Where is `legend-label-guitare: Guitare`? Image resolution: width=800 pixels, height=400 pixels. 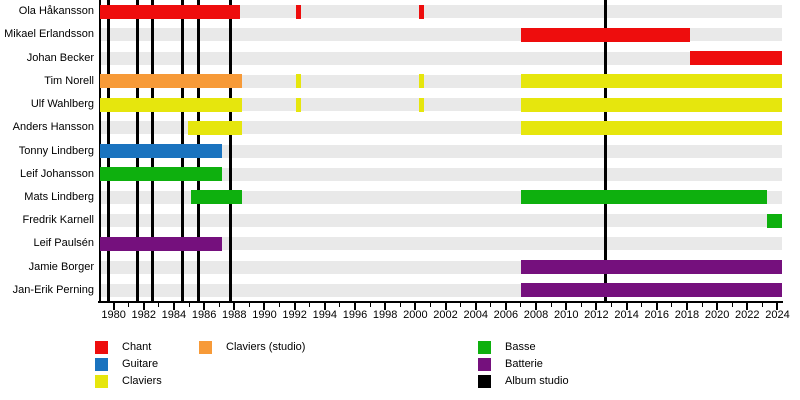
legend-label-guitare: Guitare is located at coordinates (140, 364).